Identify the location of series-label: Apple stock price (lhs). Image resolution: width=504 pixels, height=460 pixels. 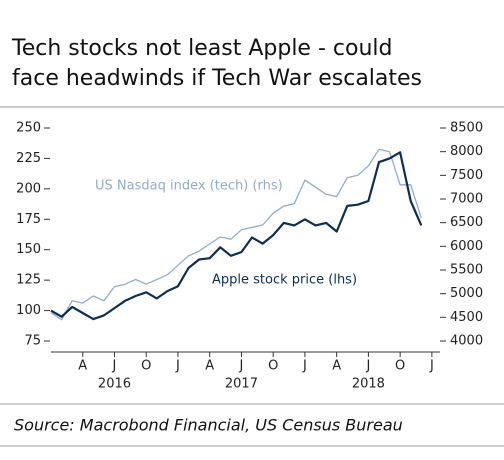
(284, 280).